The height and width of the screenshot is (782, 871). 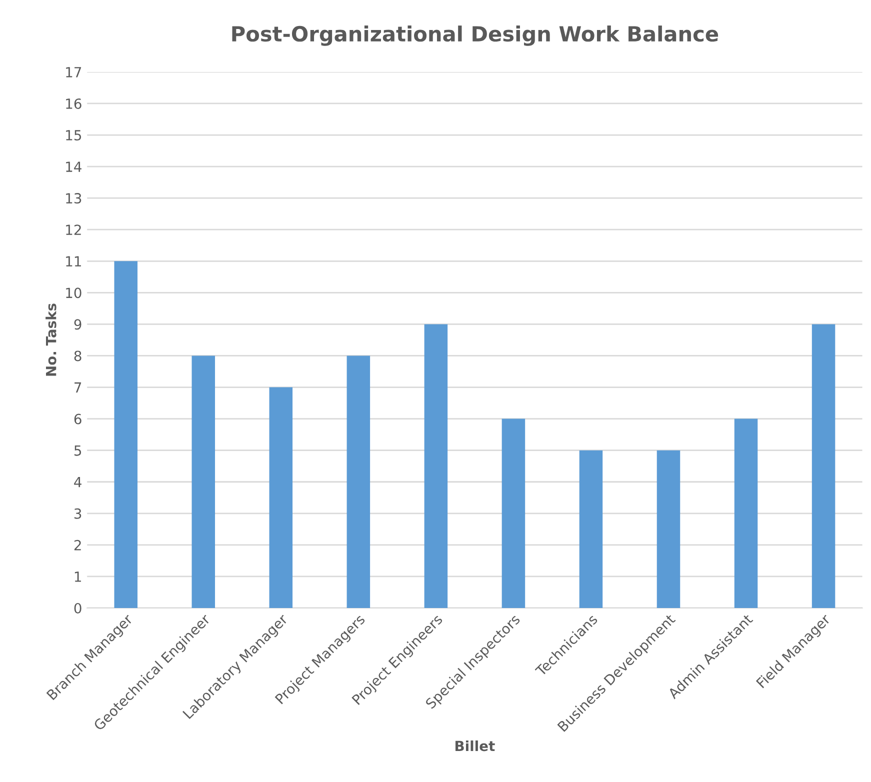 What do you see at coordinates (78, 387) in the screenshot?
I see `y-tick-label: 7` at bounding box center [78, 387].